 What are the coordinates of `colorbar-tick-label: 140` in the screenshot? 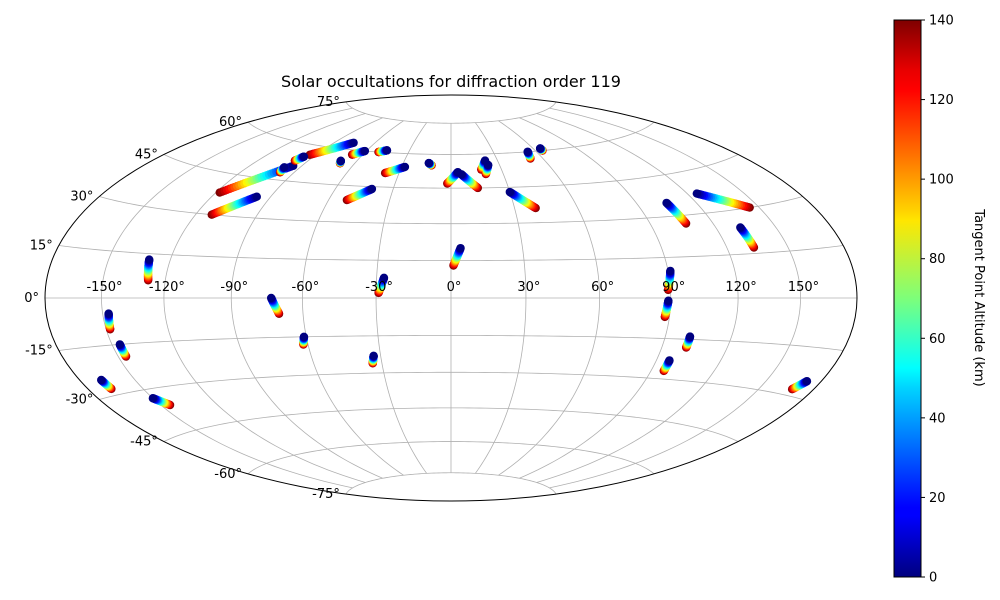 It's located at (941, 21).